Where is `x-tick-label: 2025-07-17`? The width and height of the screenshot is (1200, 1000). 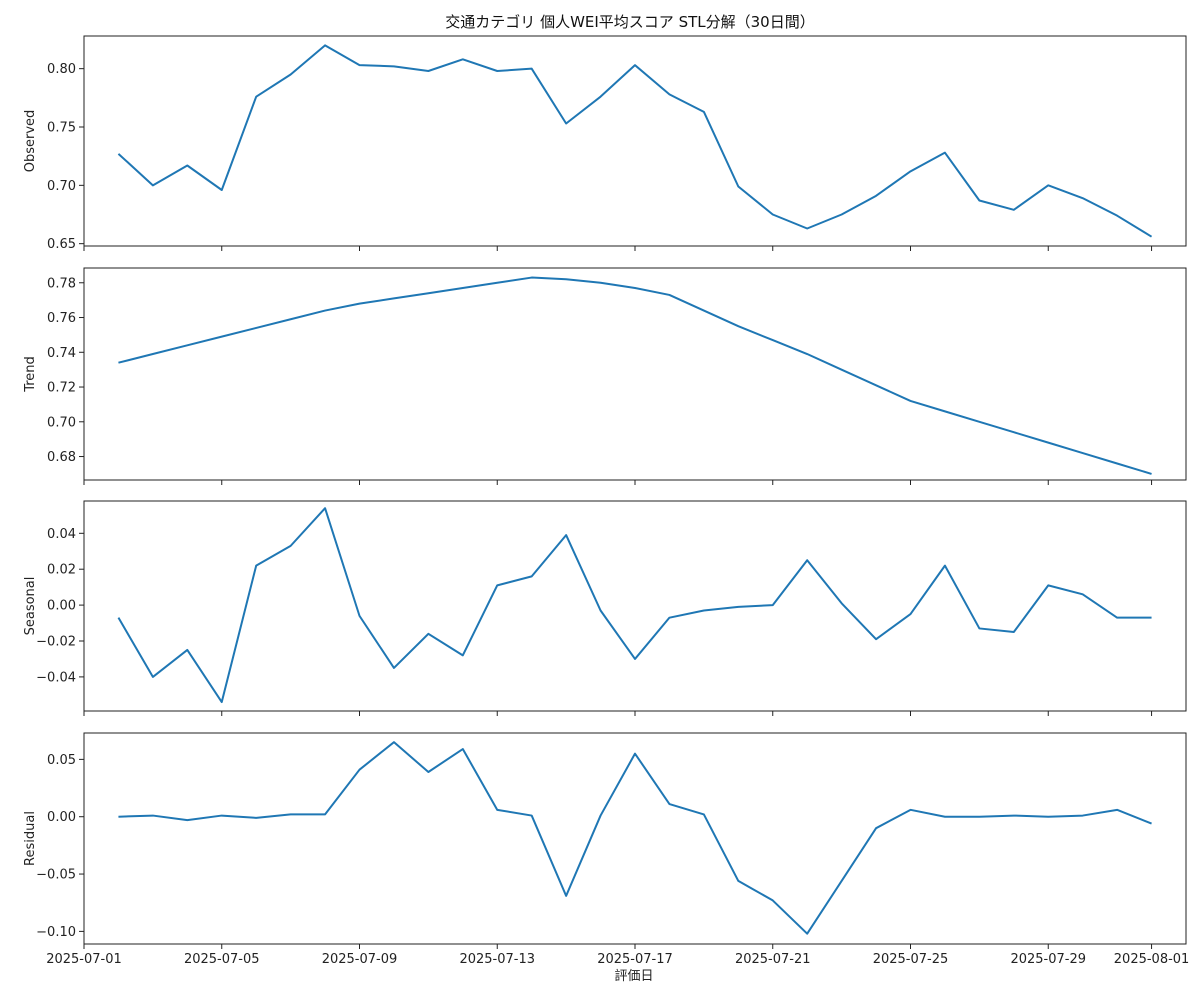
x-tick-label: 2025-07-17 is located at coordinates (635, 959).